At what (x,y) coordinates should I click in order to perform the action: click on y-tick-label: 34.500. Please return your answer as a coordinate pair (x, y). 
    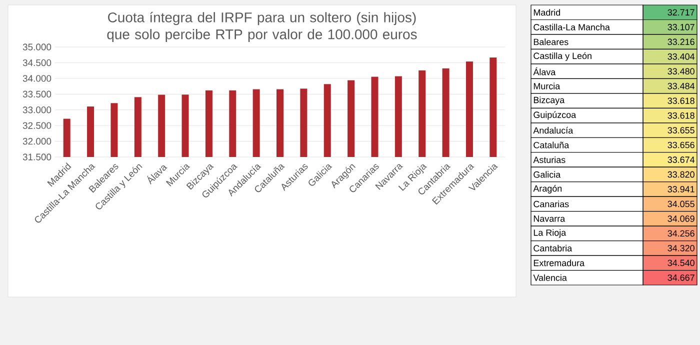
    Looking at the image, I should click on (37, 62).